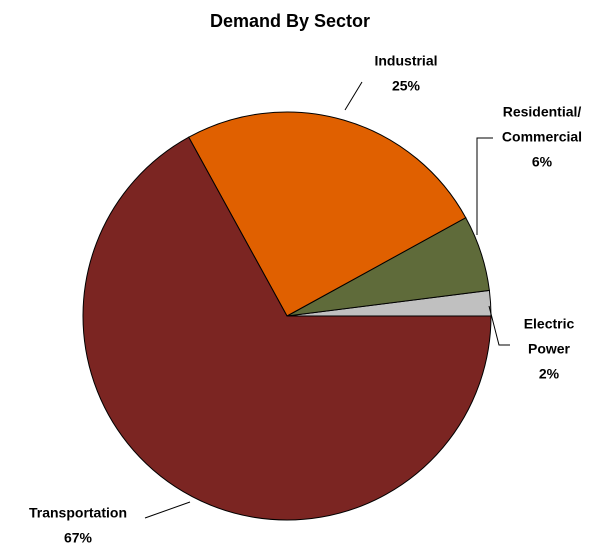  What do you see at coordinates (549, 374) in the screenshot?
I see `slice-value-label: 2%` at bounding box center [549, 374].